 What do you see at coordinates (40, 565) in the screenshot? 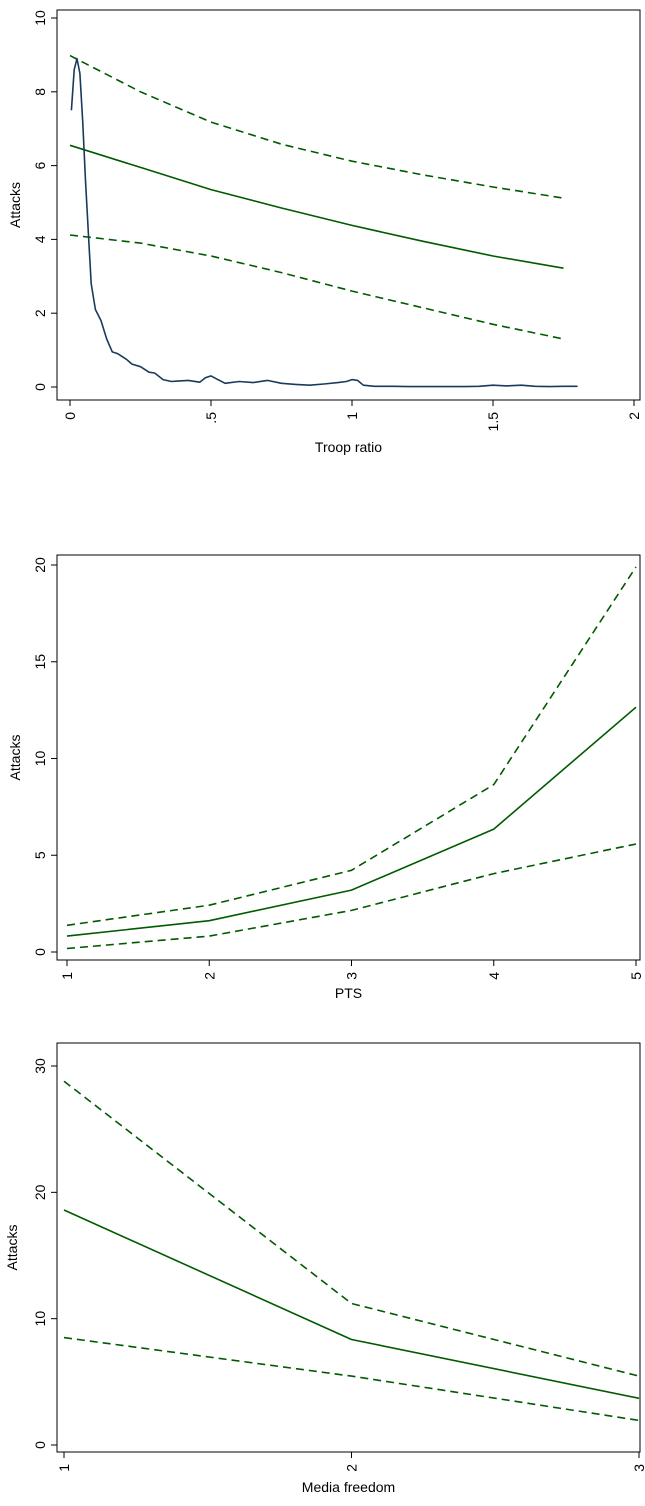
I see `pts-y-tick-label: 20` at bounding box center [40, 565].